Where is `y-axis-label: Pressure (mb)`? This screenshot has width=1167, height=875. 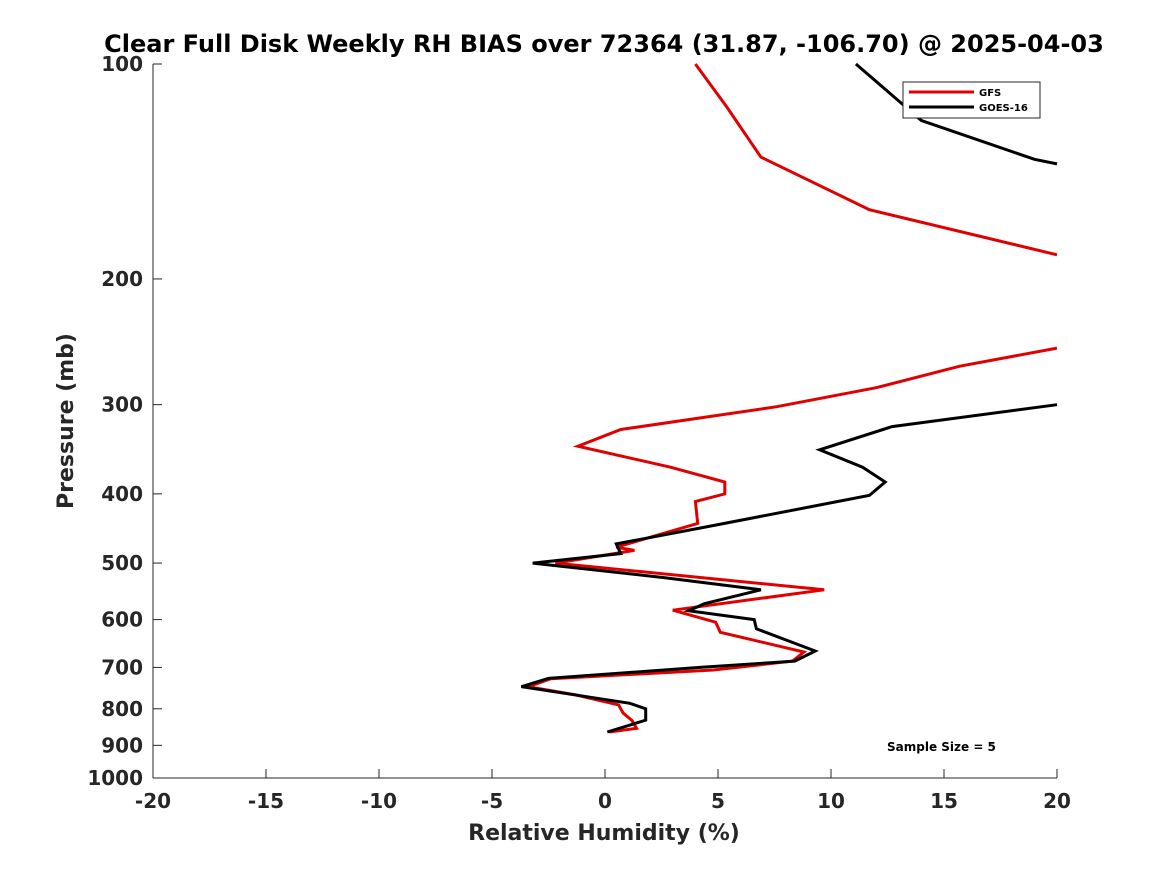 y-axis-label: Pressure (mb) is located at coordinates (66, 421).